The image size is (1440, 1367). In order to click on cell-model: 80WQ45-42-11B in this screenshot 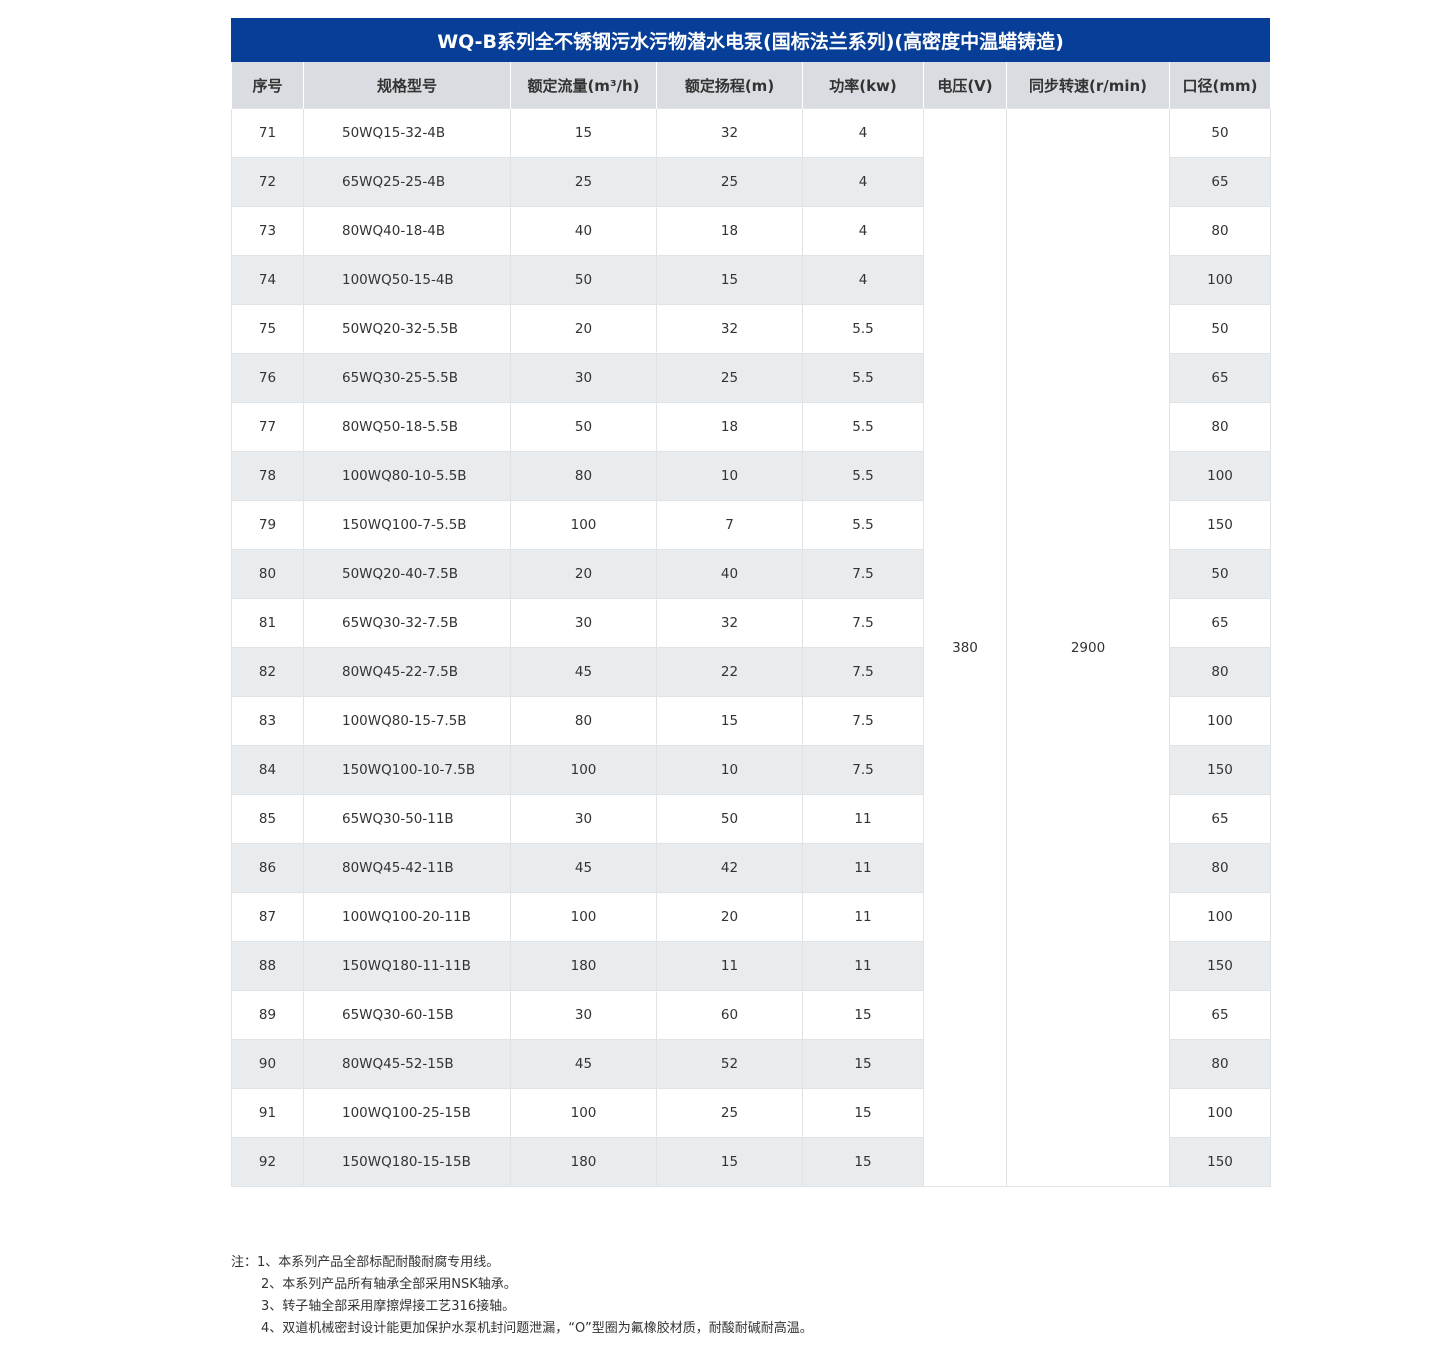, I will do `click(407, 868)`.